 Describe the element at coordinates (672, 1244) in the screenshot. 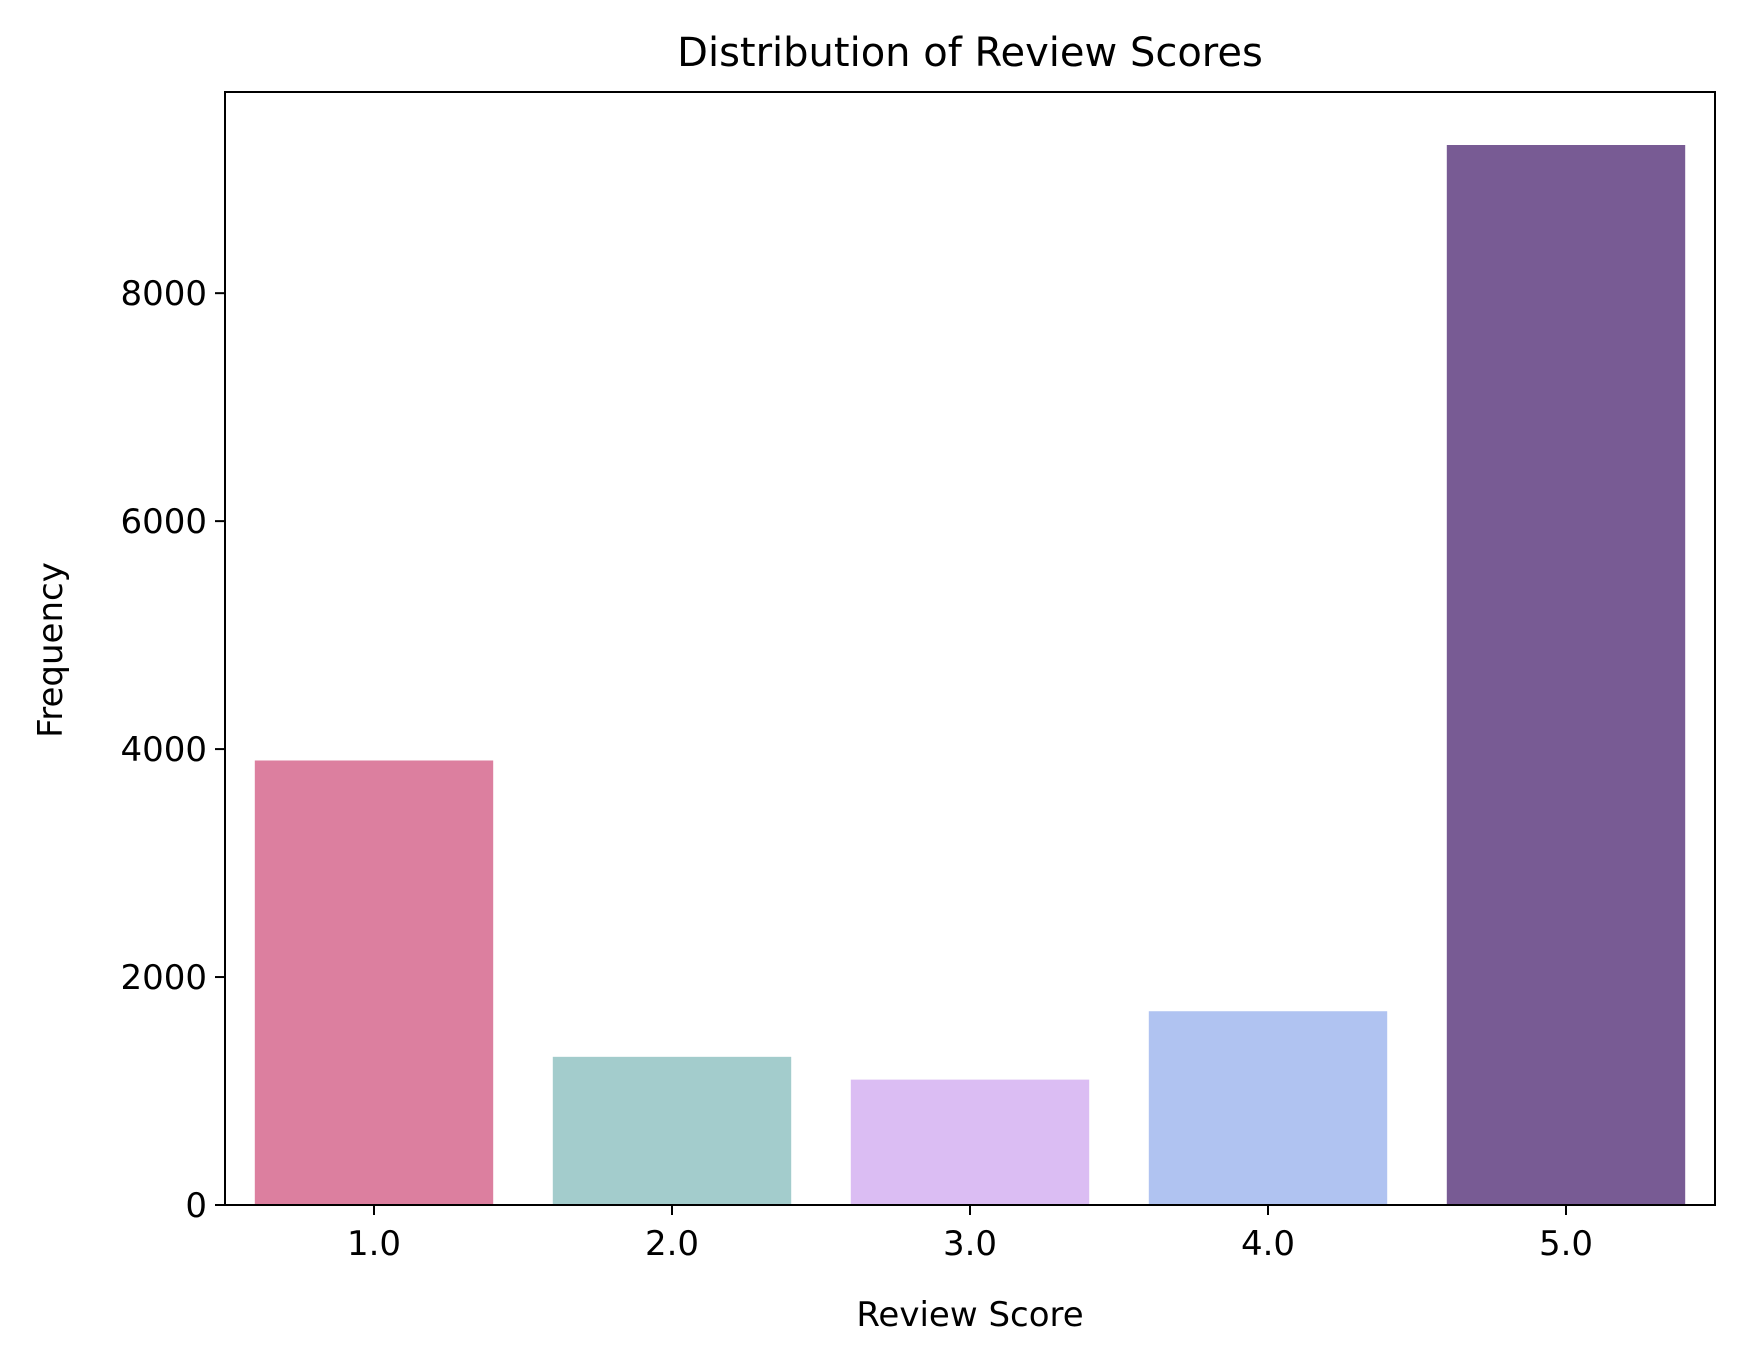

I see `x-tick-label: 2.0` at that location.